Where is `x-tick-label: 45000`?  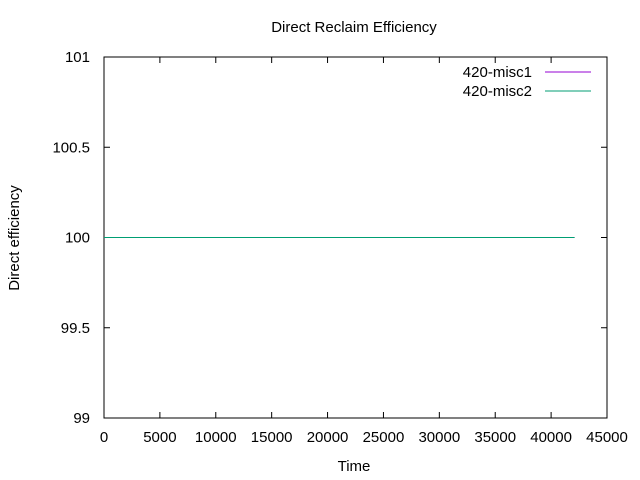 x-tick-label: 45000 is located at coordinates (607, 437).